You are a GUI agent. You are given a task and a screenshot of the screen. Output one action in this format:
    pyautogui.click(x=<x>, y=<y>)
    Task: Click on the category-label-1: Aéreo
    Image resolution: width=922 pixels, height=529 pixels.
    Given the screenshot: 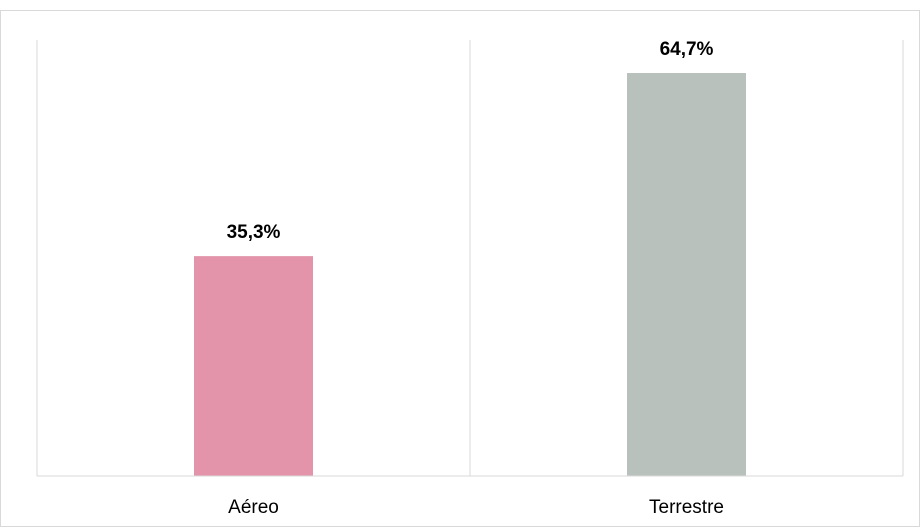 What is the action you would take?
    pyautogui.click(x=253, y=507)
    